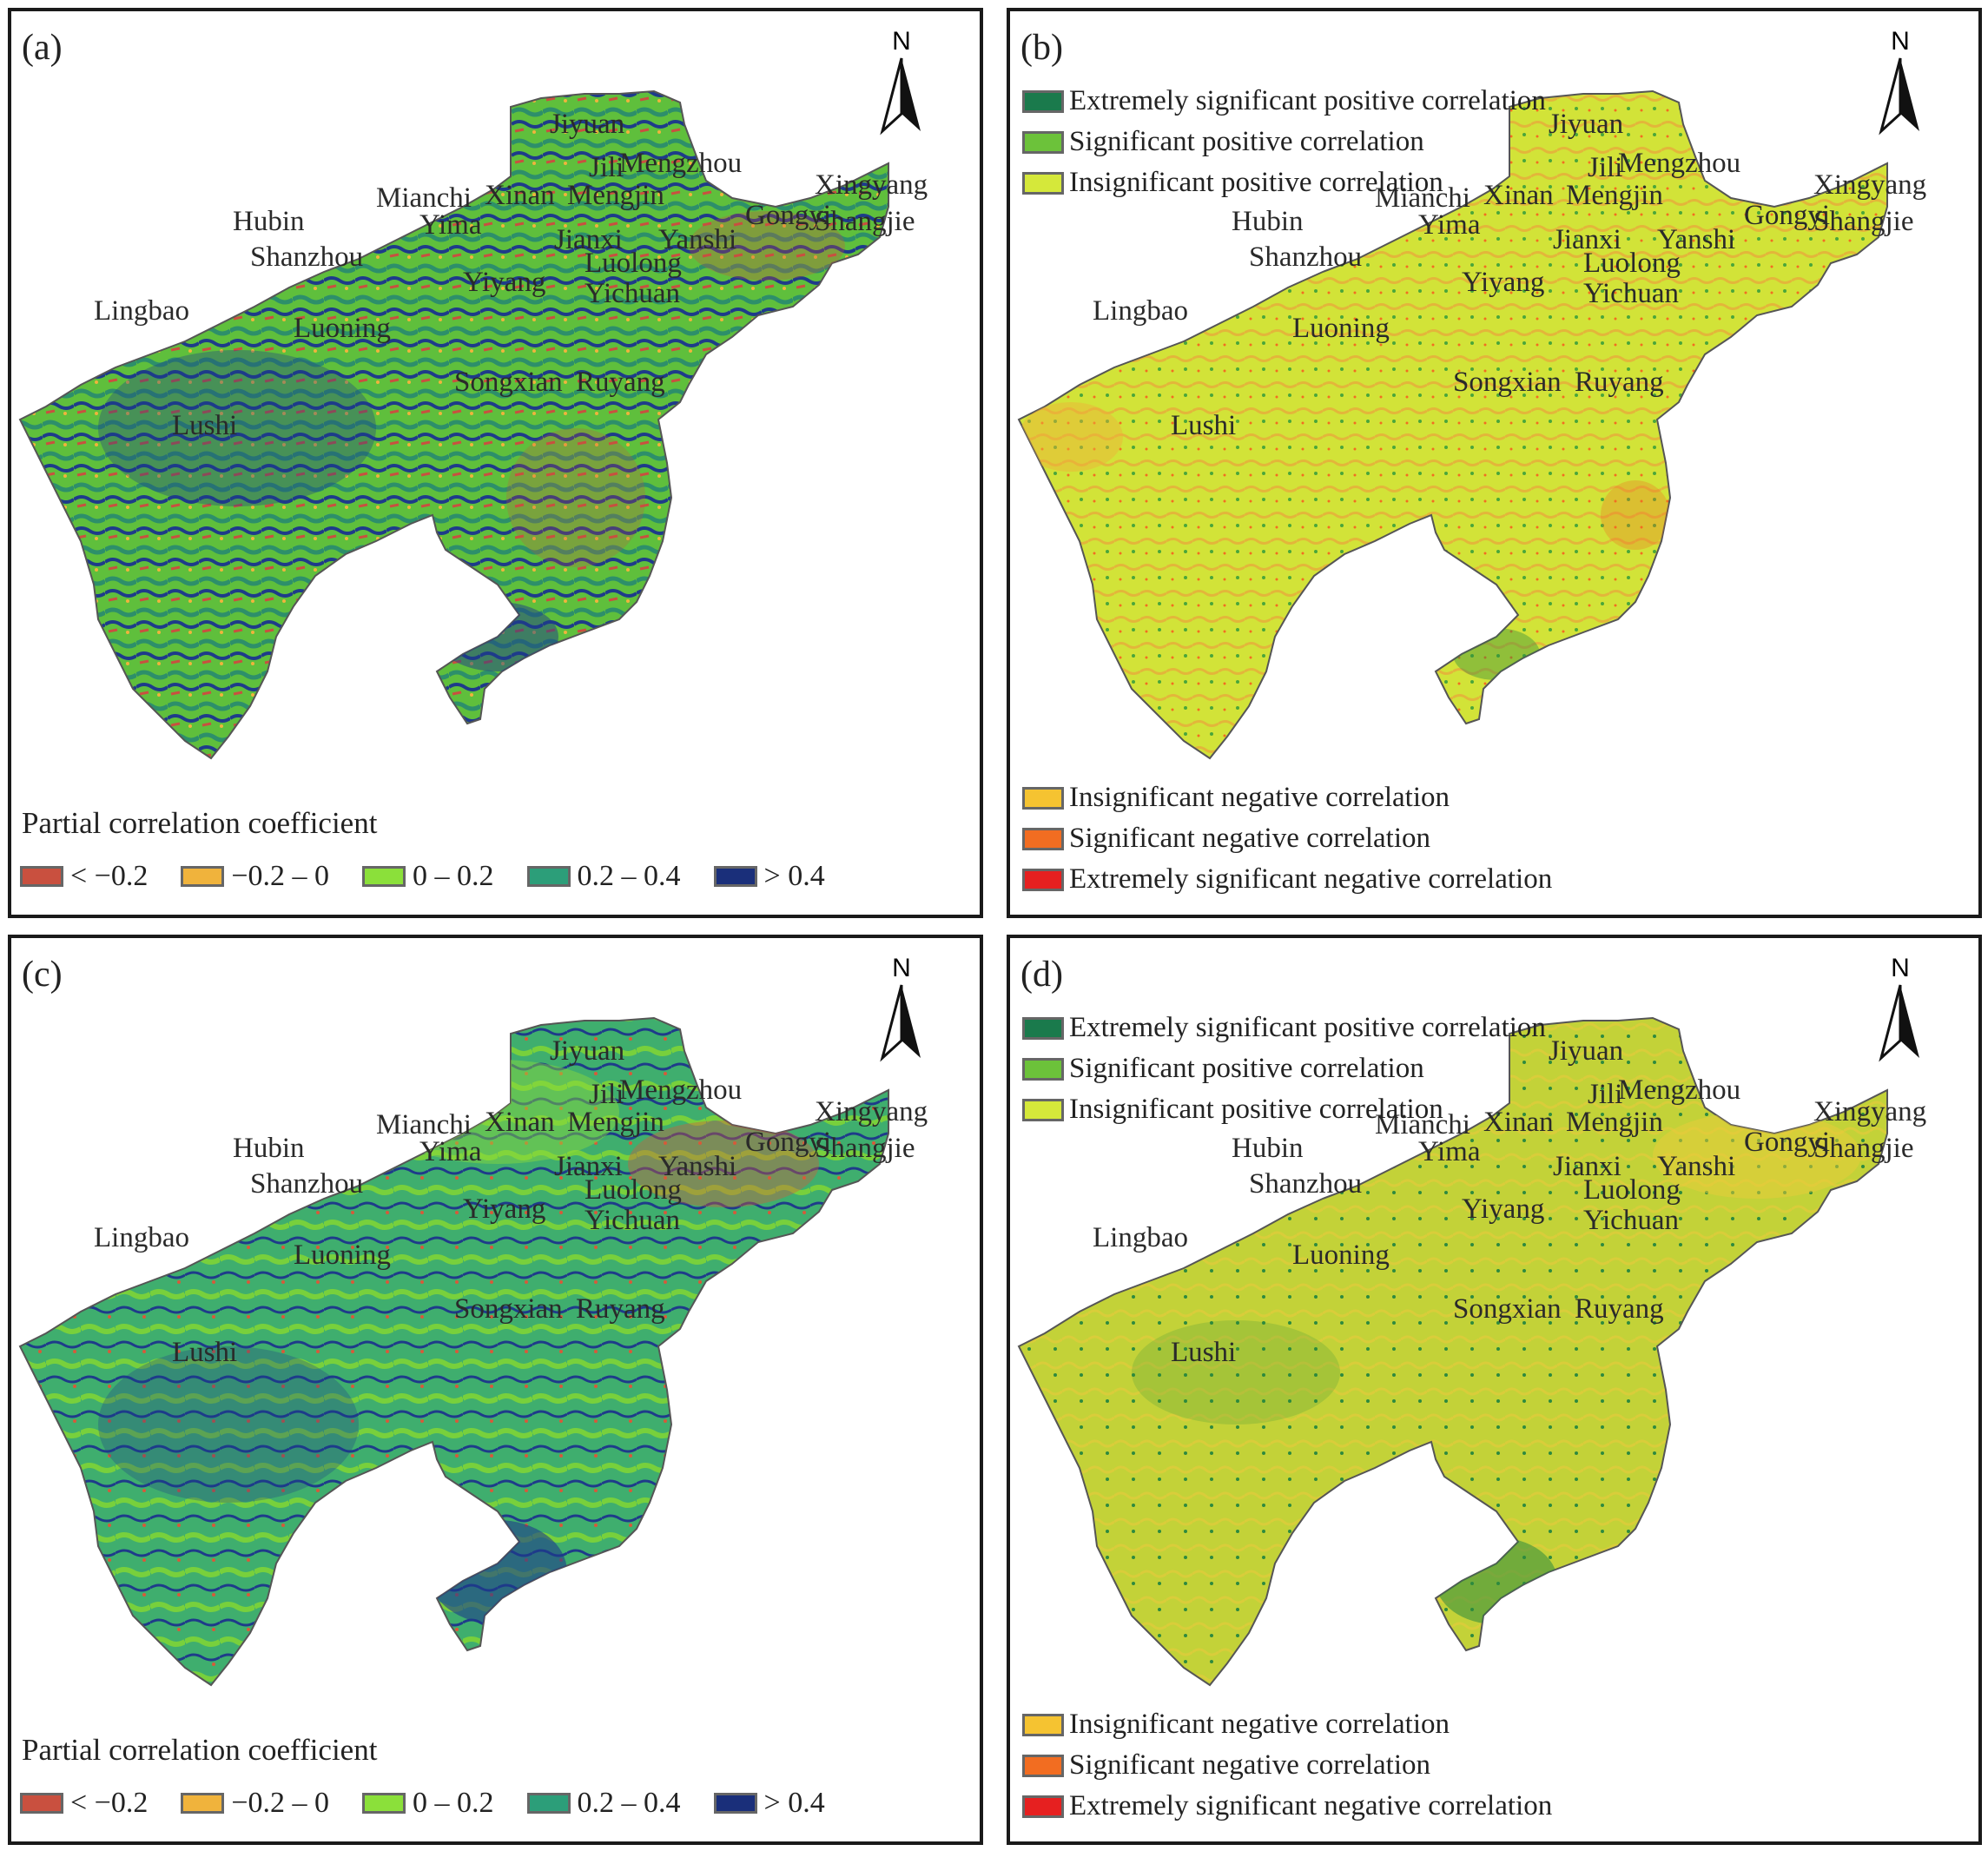 The image size is (1988, 1851). I want to click on place-label-mianchi: Mianchi, so click(1422, 1124).